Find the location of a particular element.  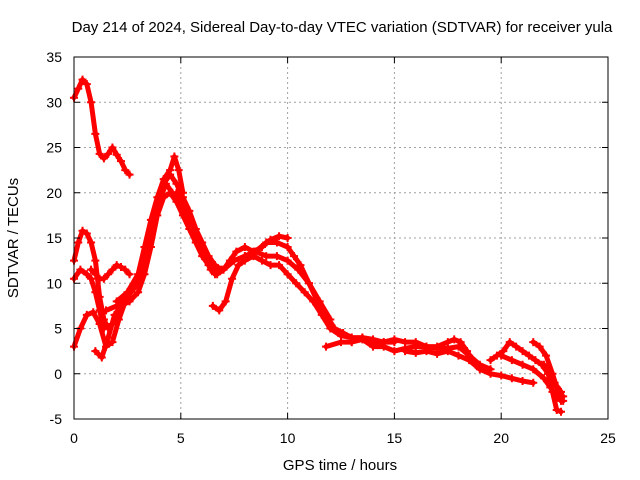

x-tick-label: 10 is located at coordinates (288, 438).